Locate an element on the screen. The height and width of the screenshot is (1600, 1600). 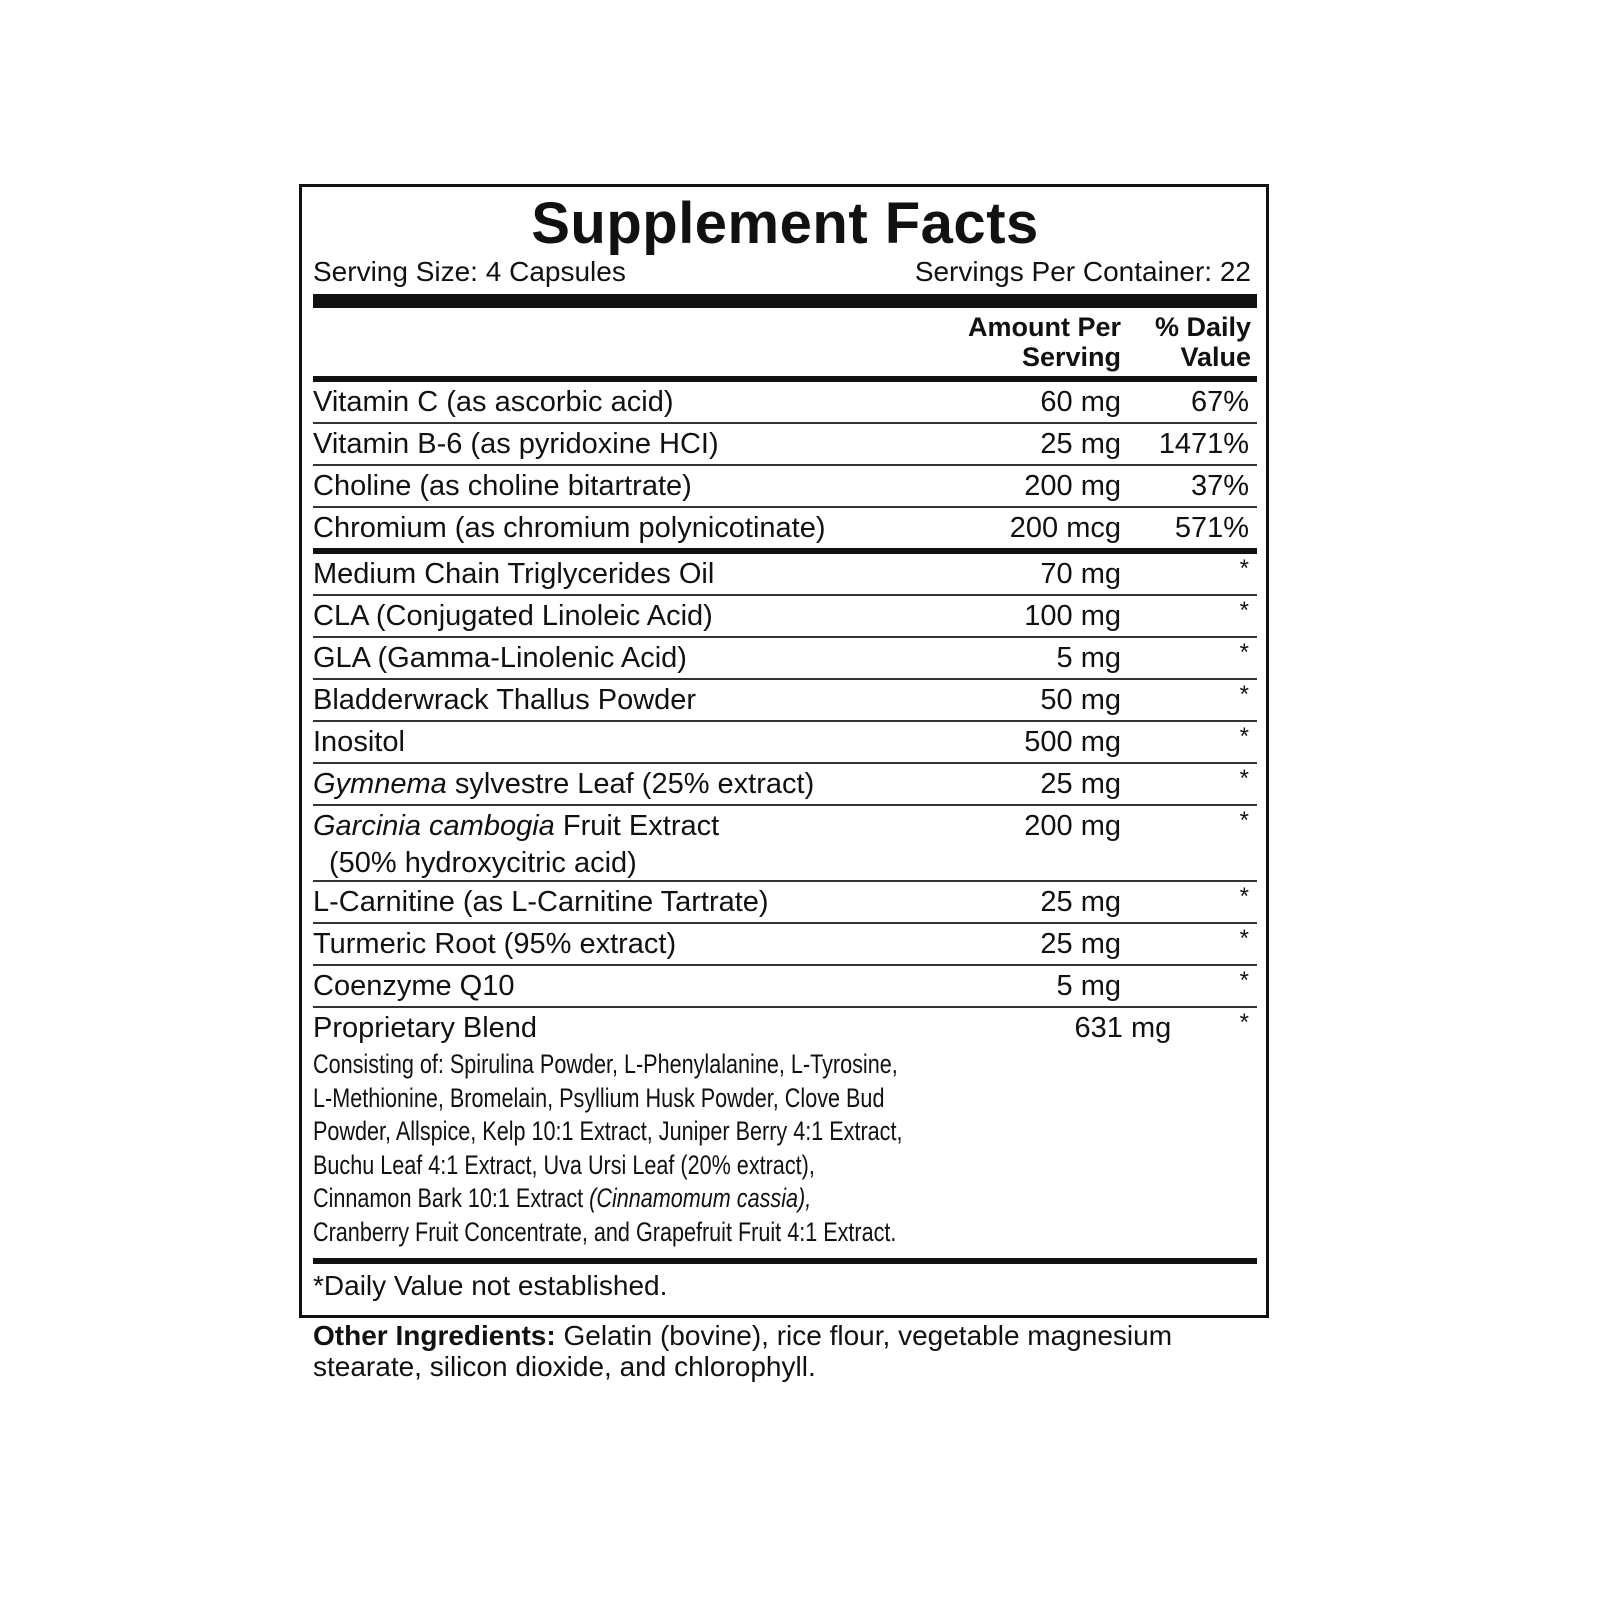
nutrient-name: Turmeric Root (95% extract) is located at coordinates (495, 944).